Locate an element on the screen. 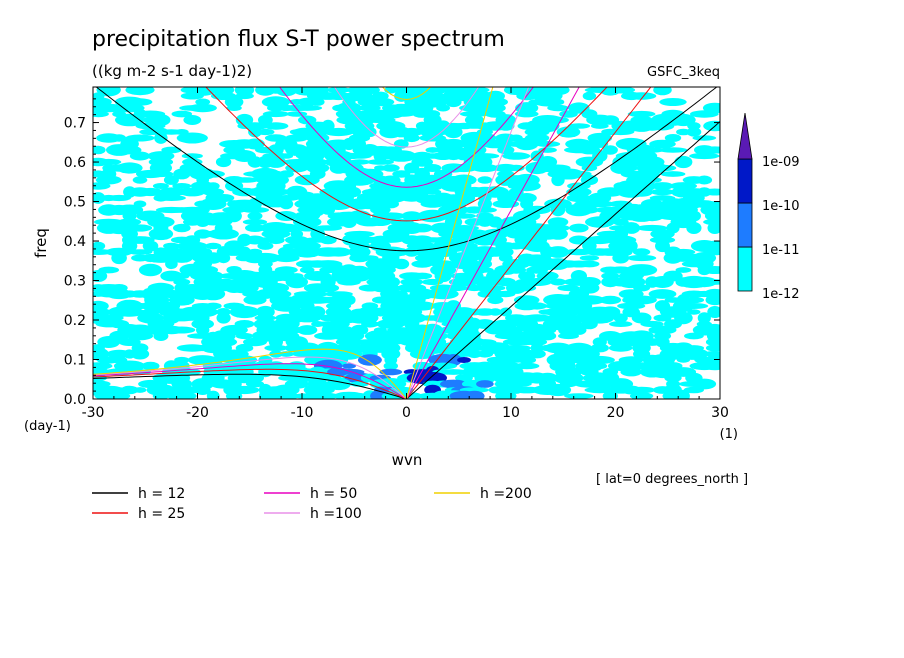  y-tick-label: 0.5 is located at coordinates (75, 203).